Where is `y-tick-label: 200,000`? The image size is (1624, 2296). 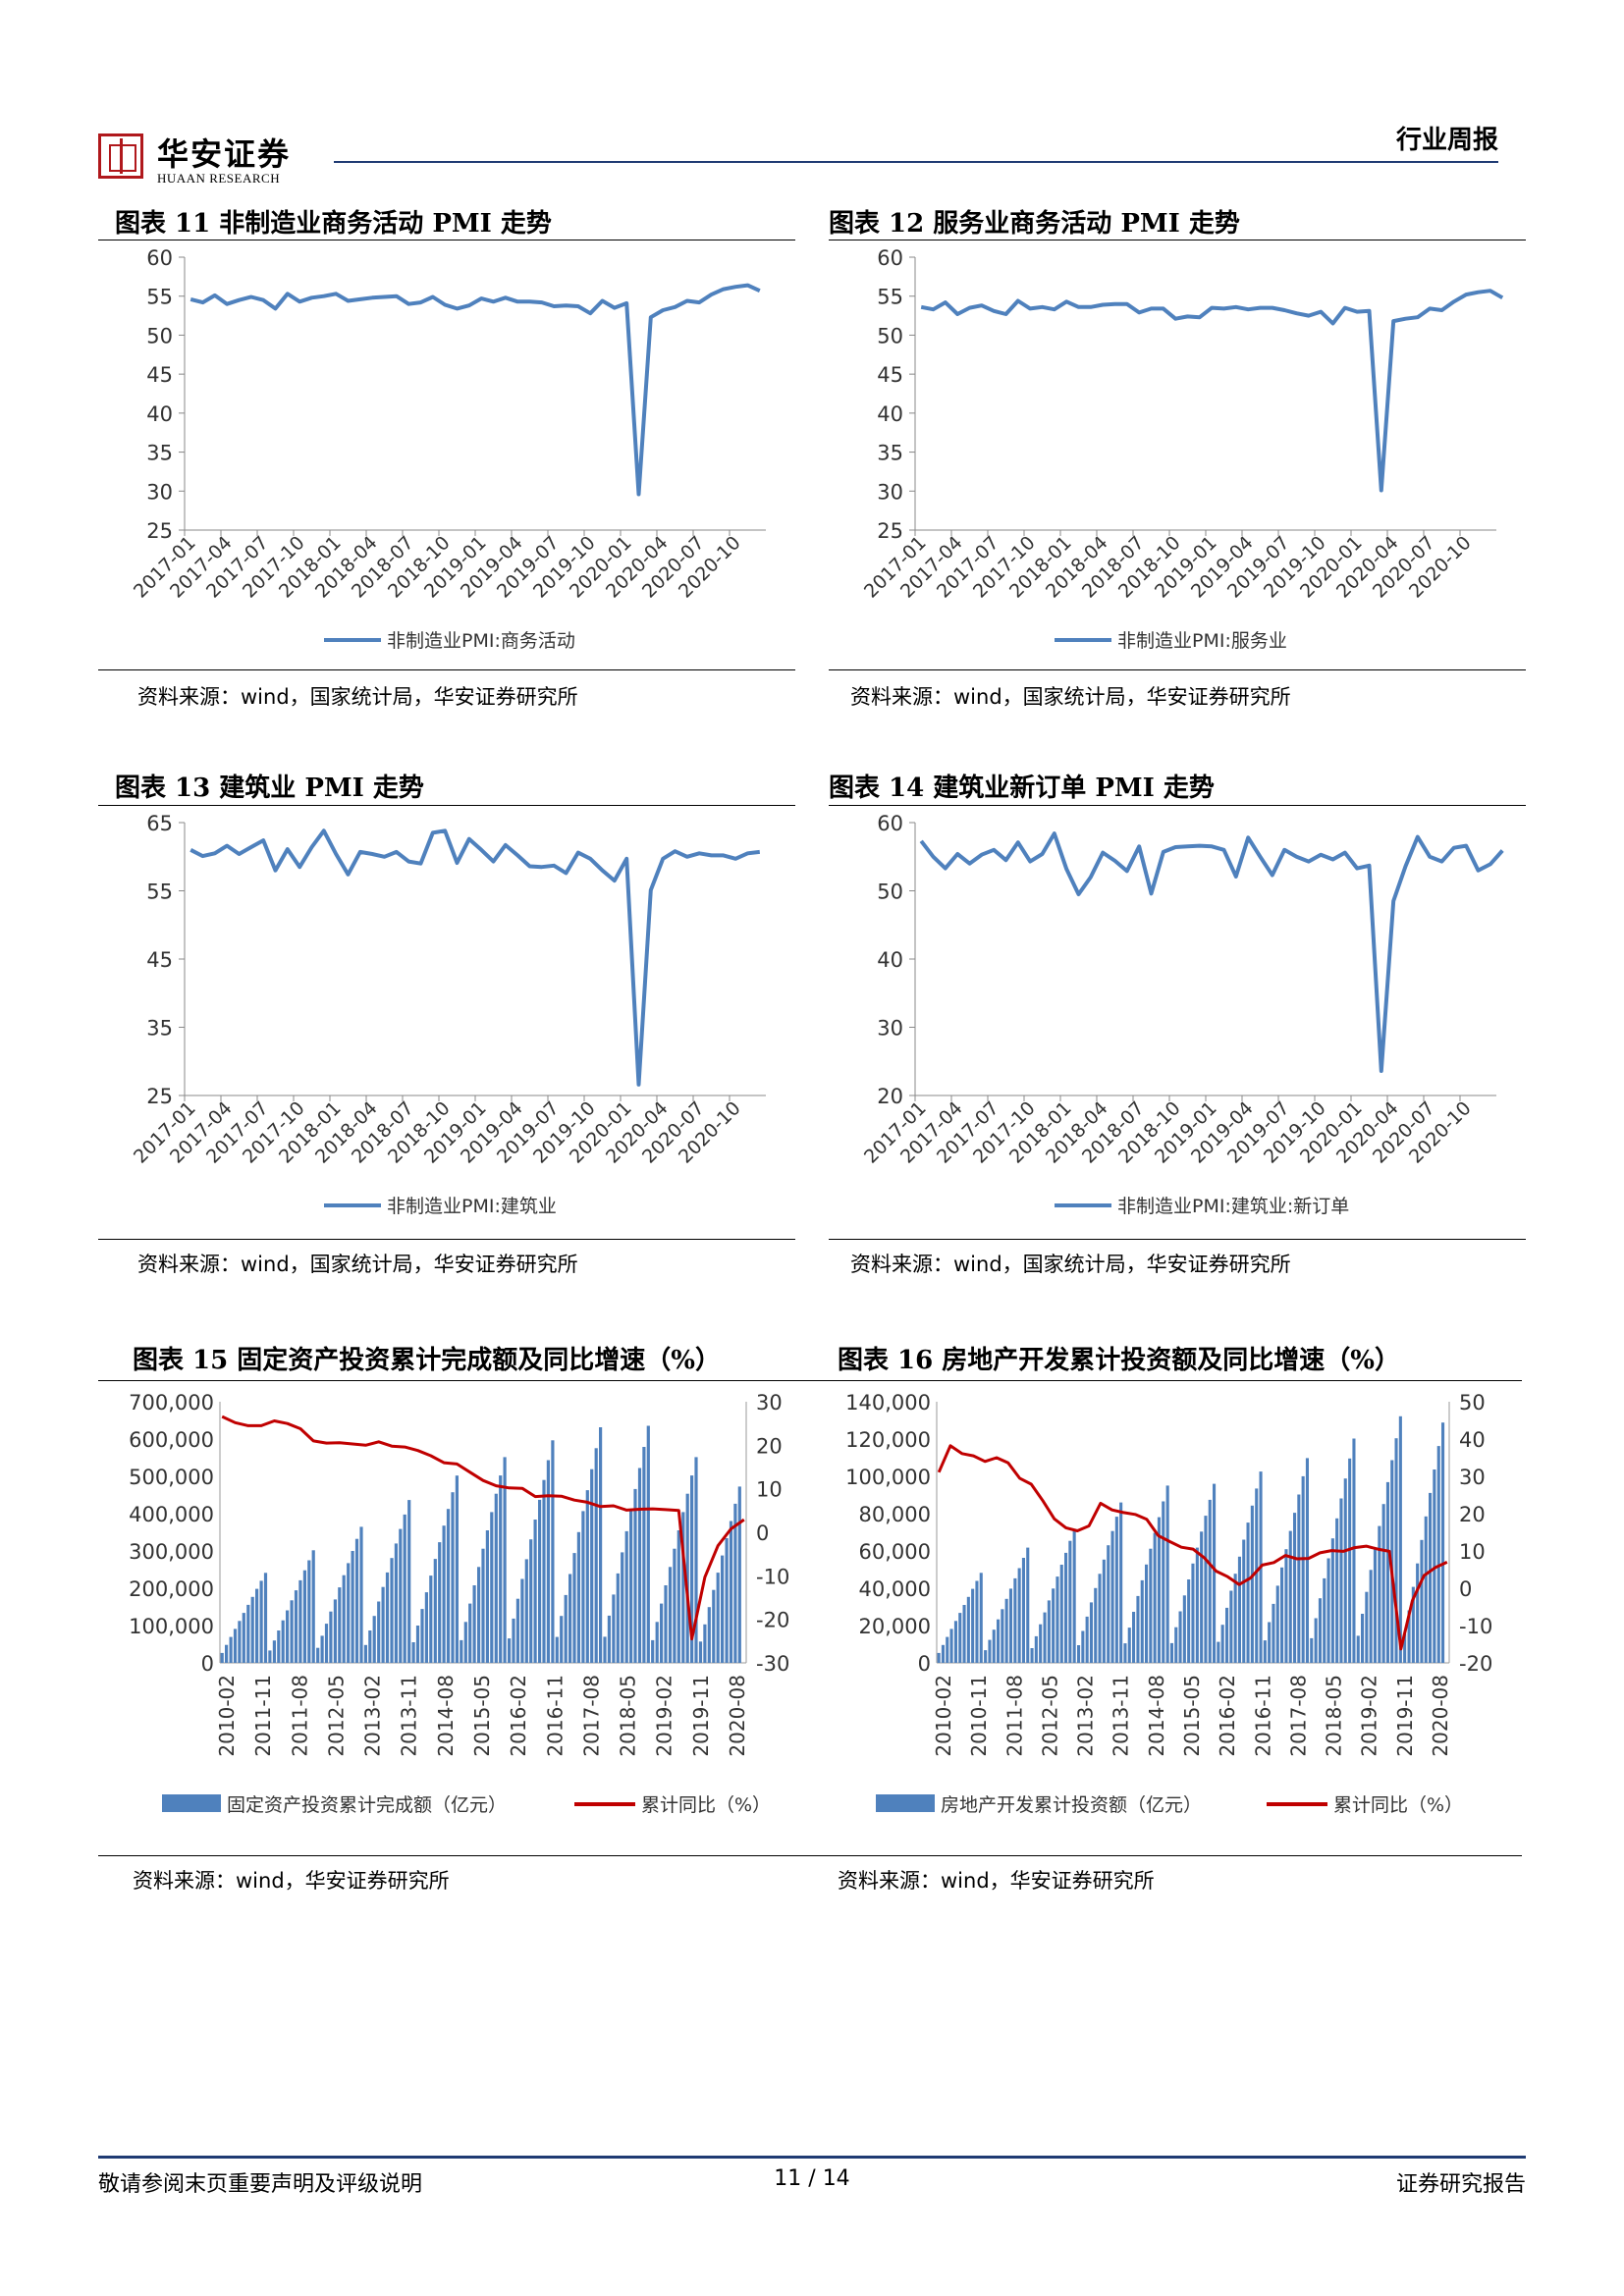 y-tick-label: 200,000 is located at coordinates (171, 1589).